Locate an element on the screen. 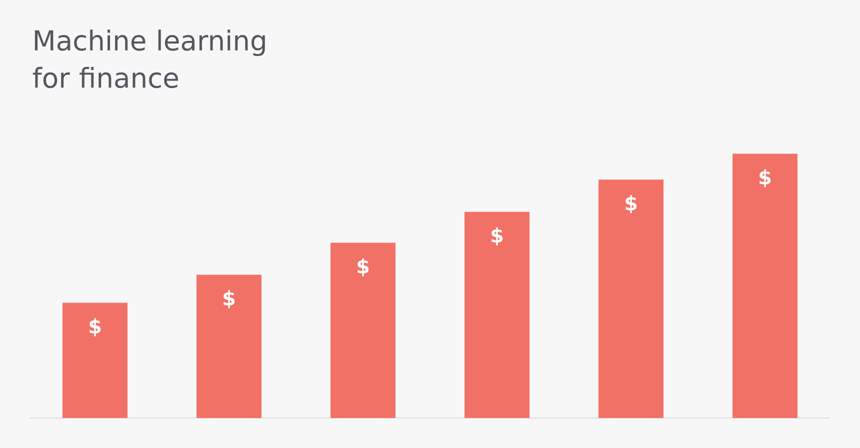 This screenshot has height=448, width=860. chart-title: Machine learning for finance is located at coordinates (148, 59).